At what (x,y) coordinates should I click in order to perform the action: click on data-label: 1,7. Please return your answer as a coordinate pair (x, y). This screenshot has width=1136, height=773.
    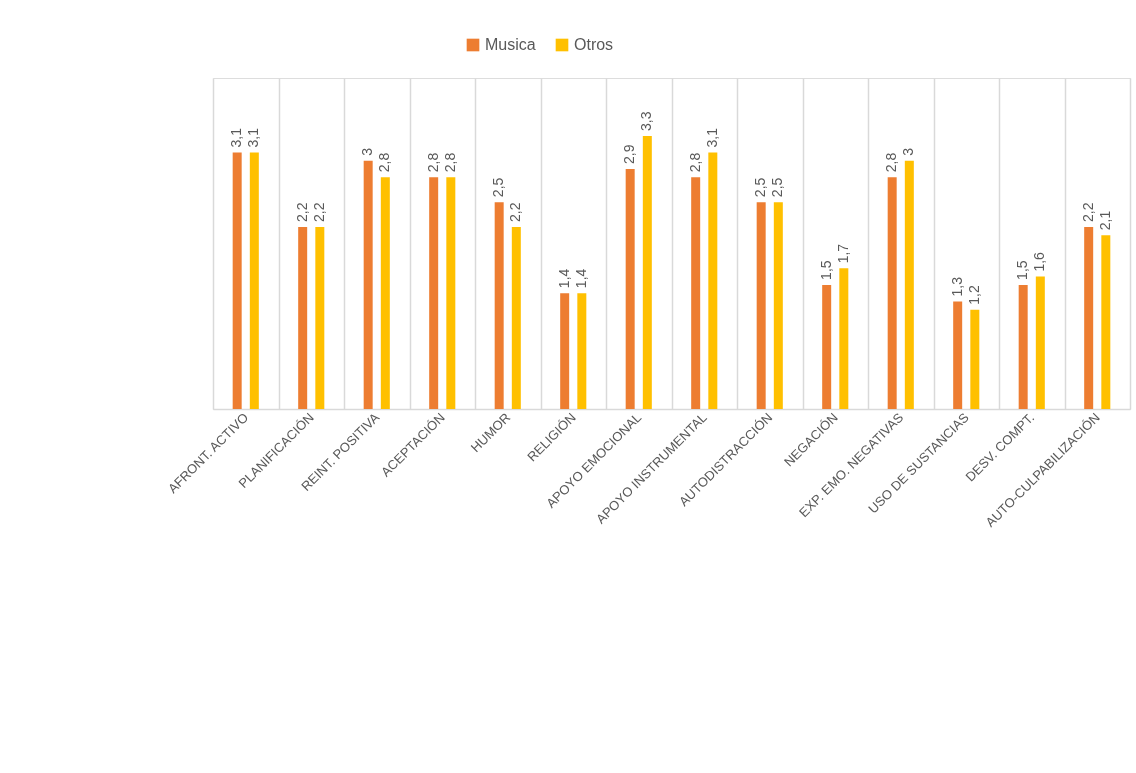
    Looking at the image, I should click on (842, 253).